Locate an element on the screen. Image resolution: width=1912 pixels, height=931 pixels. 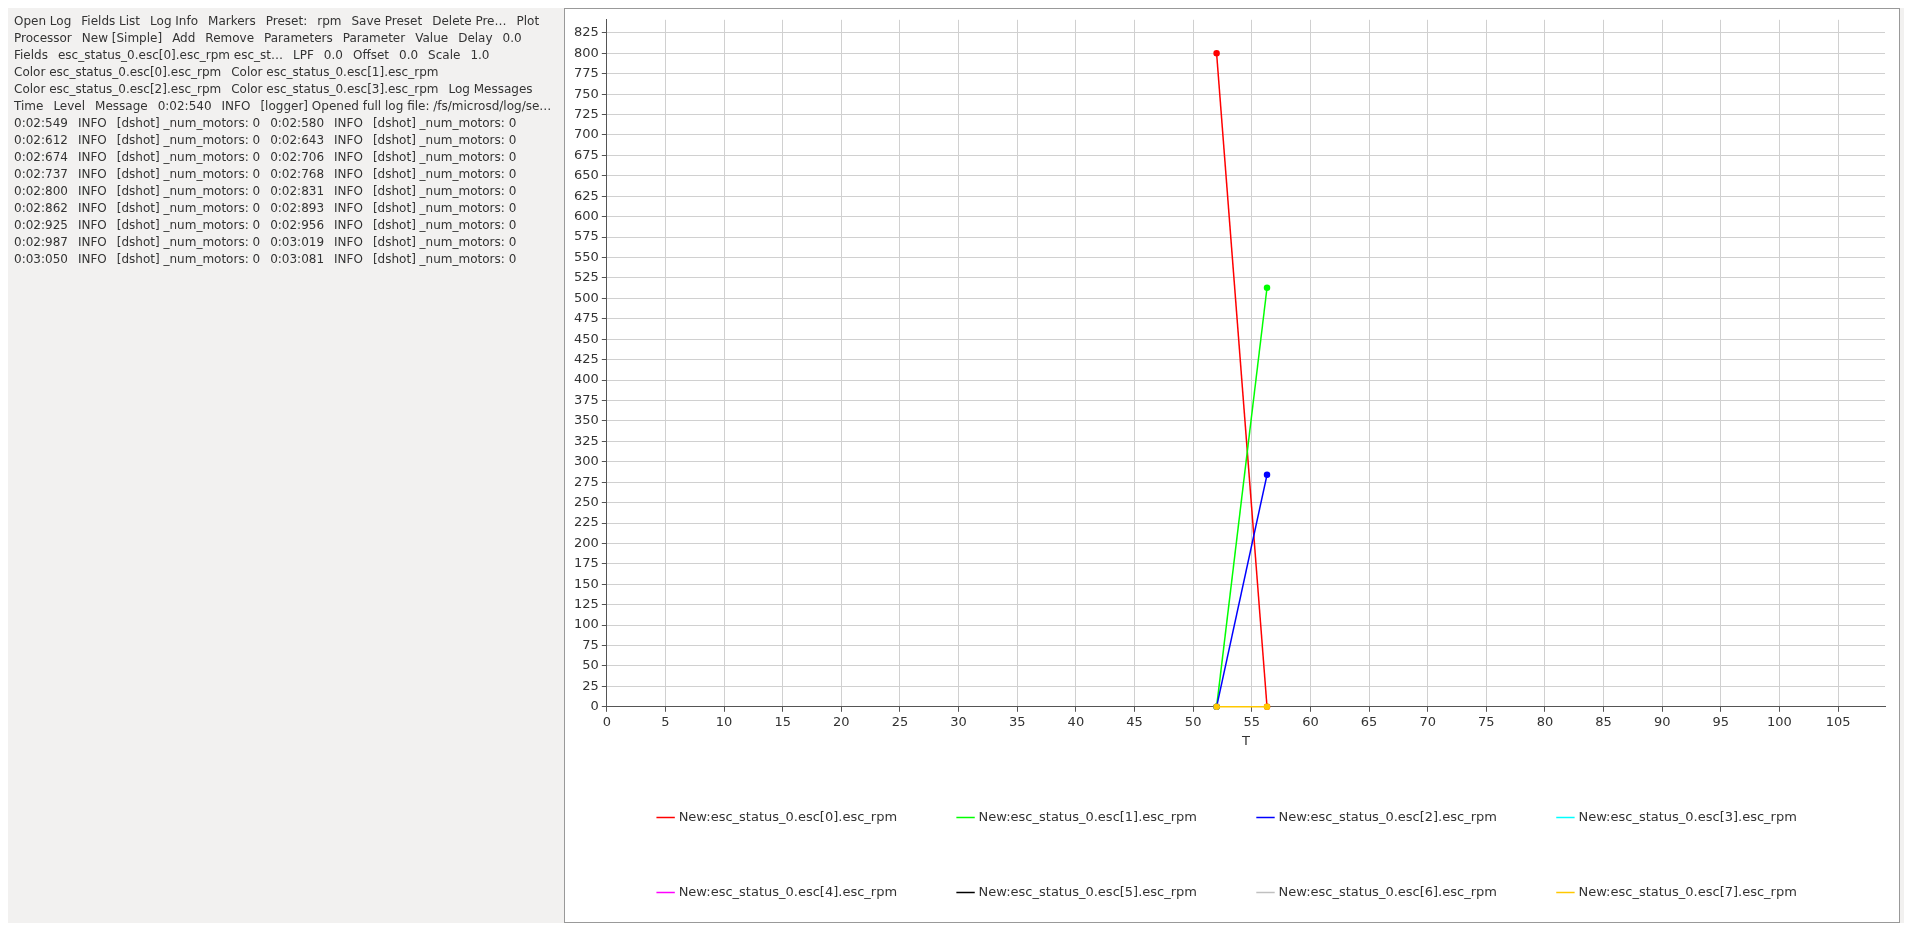
y-tick-label: 425 is located at coordinates (586, 358).